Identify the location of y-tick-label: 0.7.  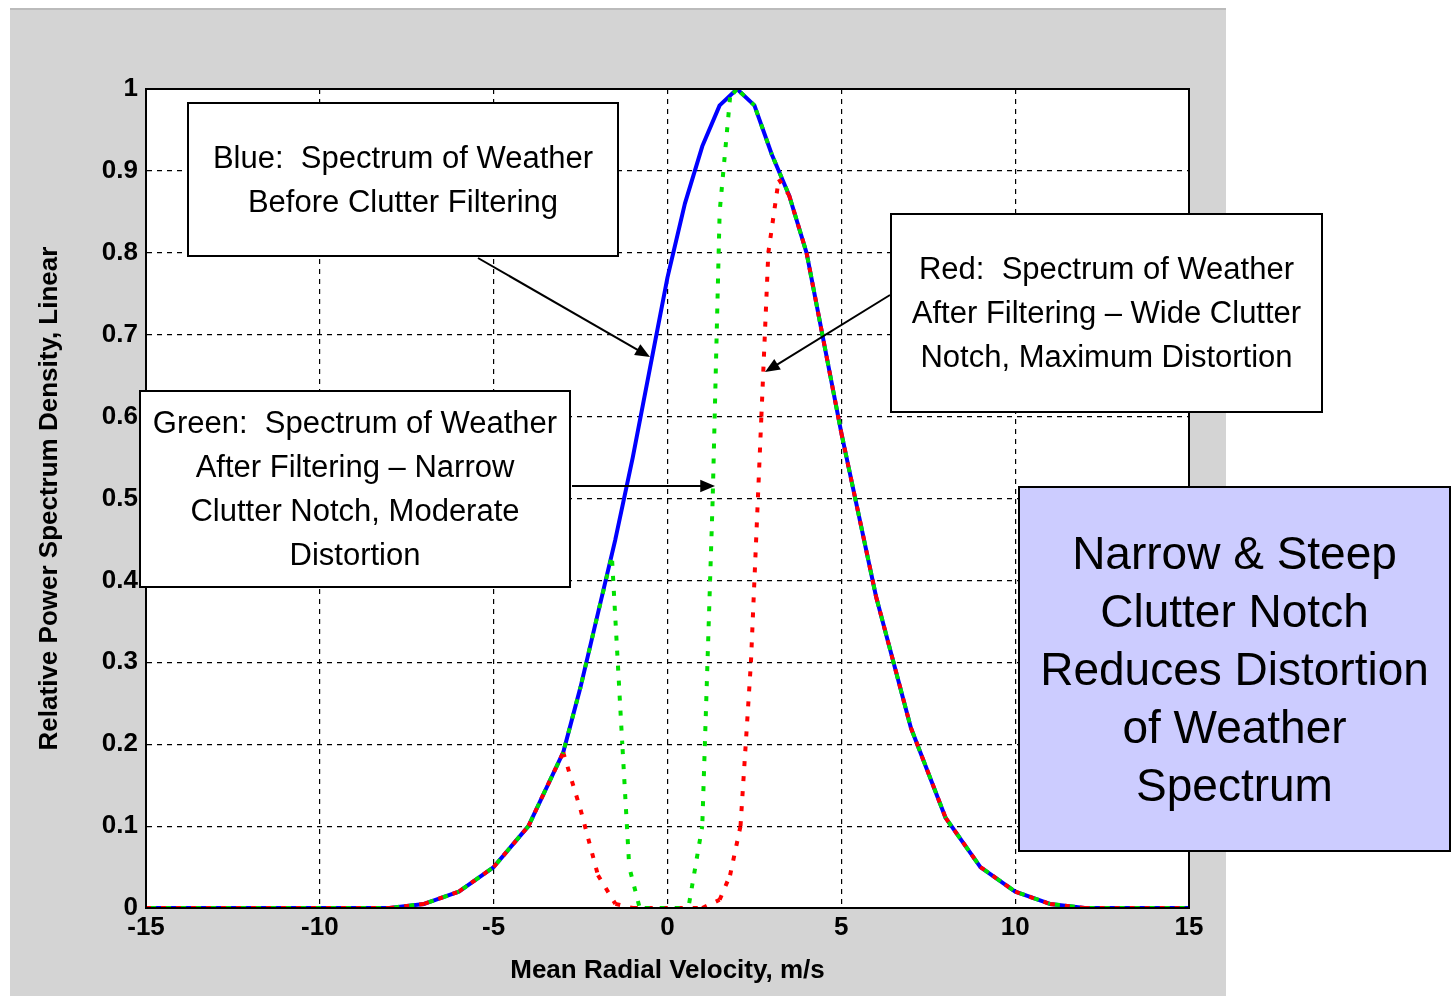
(119, 332).